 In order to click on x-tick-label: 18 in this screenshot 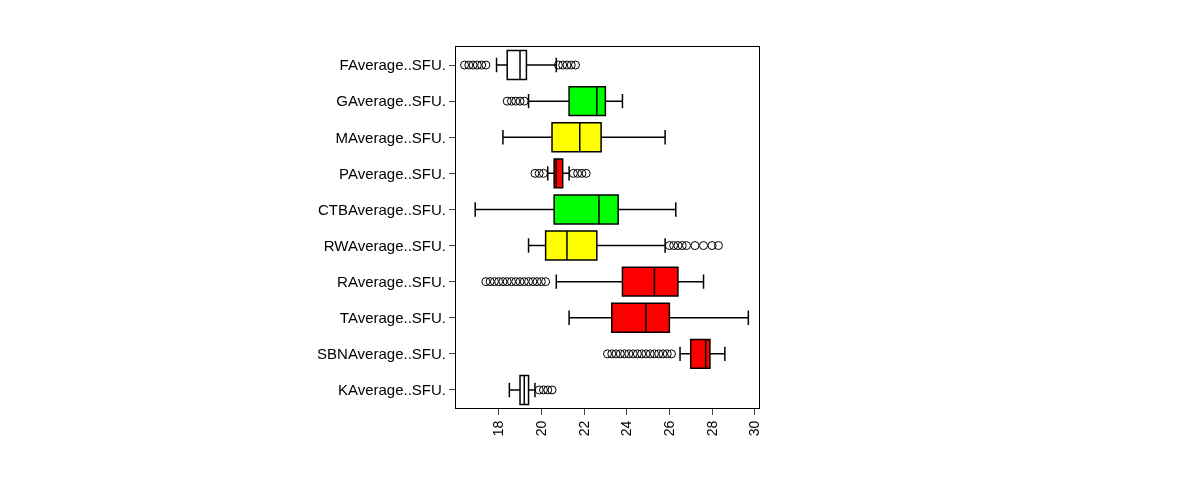, I will do `click(498, 428)`.